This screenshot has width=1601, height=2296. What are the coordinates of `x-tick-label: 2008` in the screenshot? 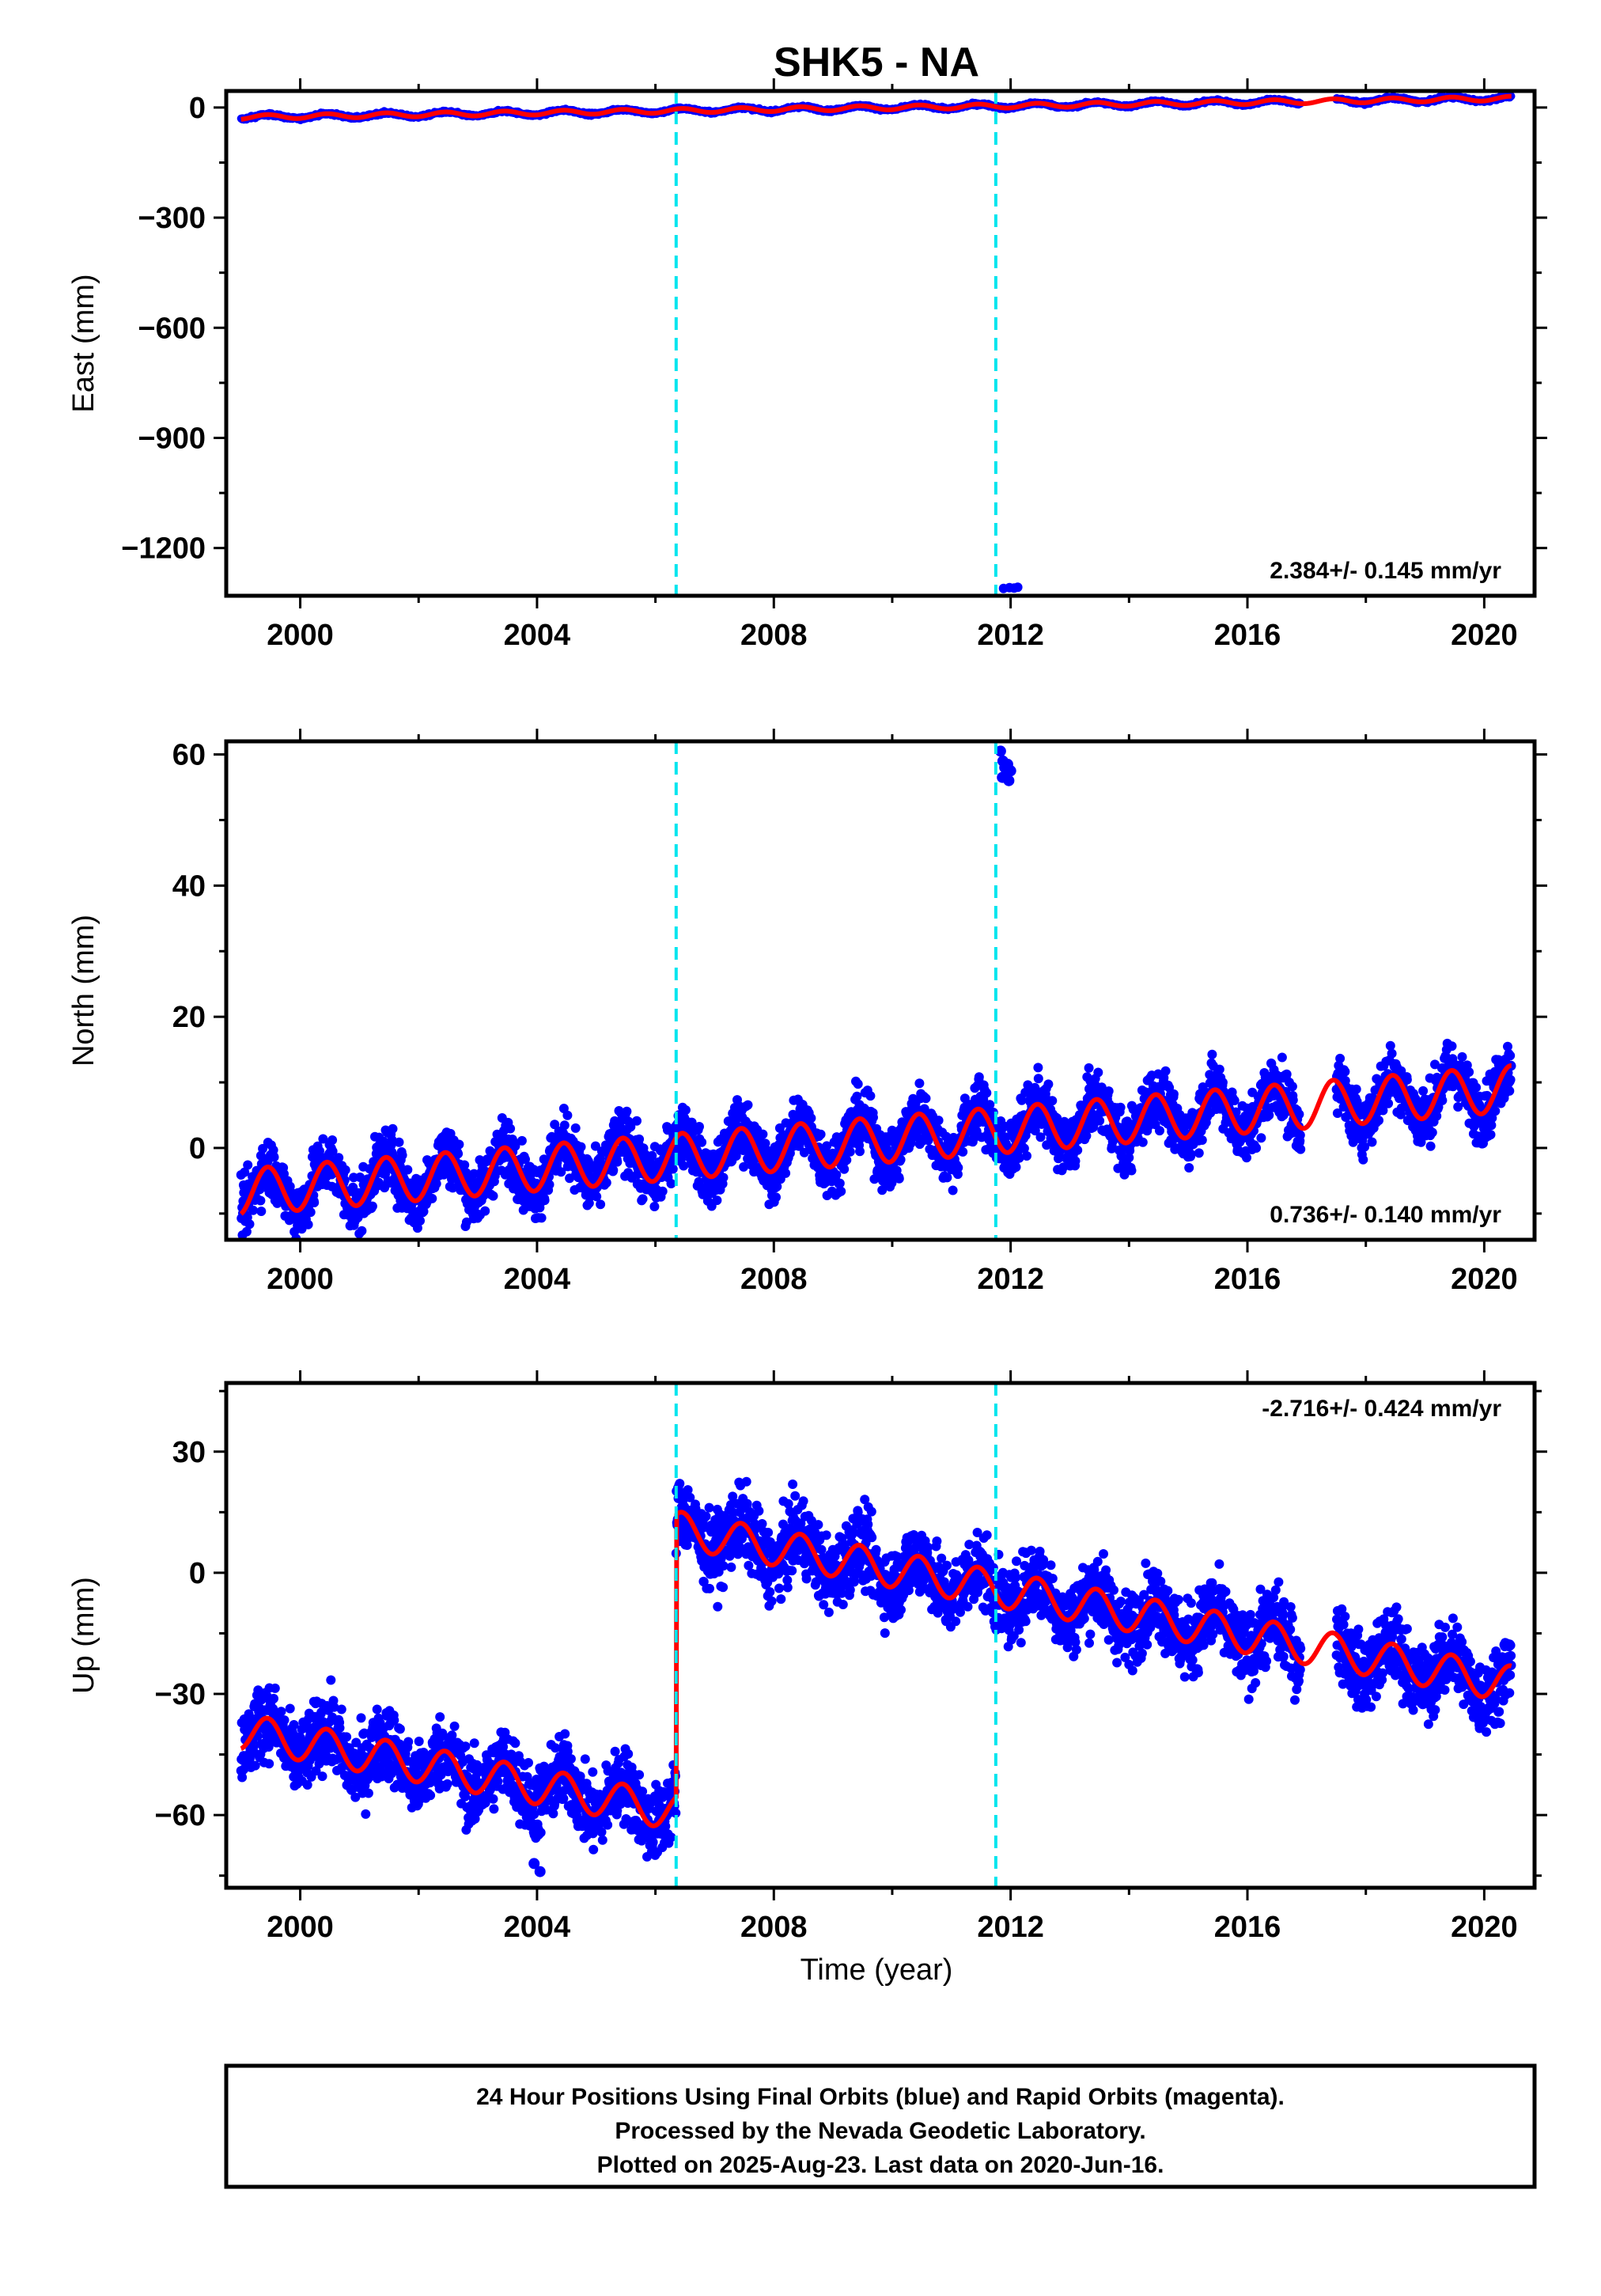 It's located at (774, 635).